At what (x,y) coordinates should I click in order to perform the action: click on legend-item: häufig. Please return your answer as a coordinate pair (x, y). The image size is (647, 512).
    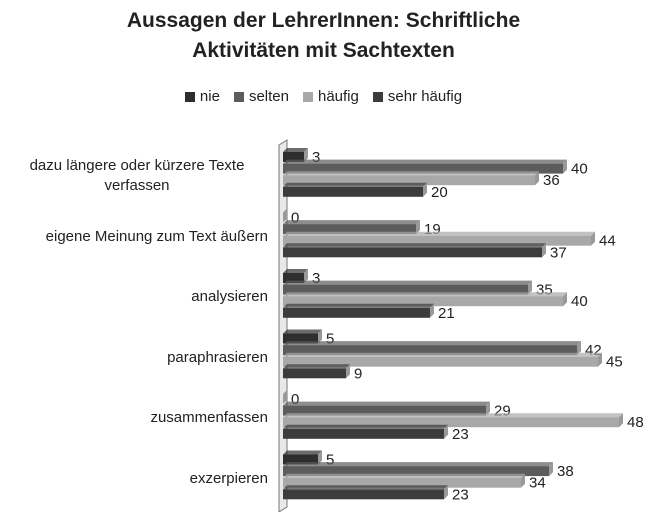
    Looking at the image, I should click on (330, 96).